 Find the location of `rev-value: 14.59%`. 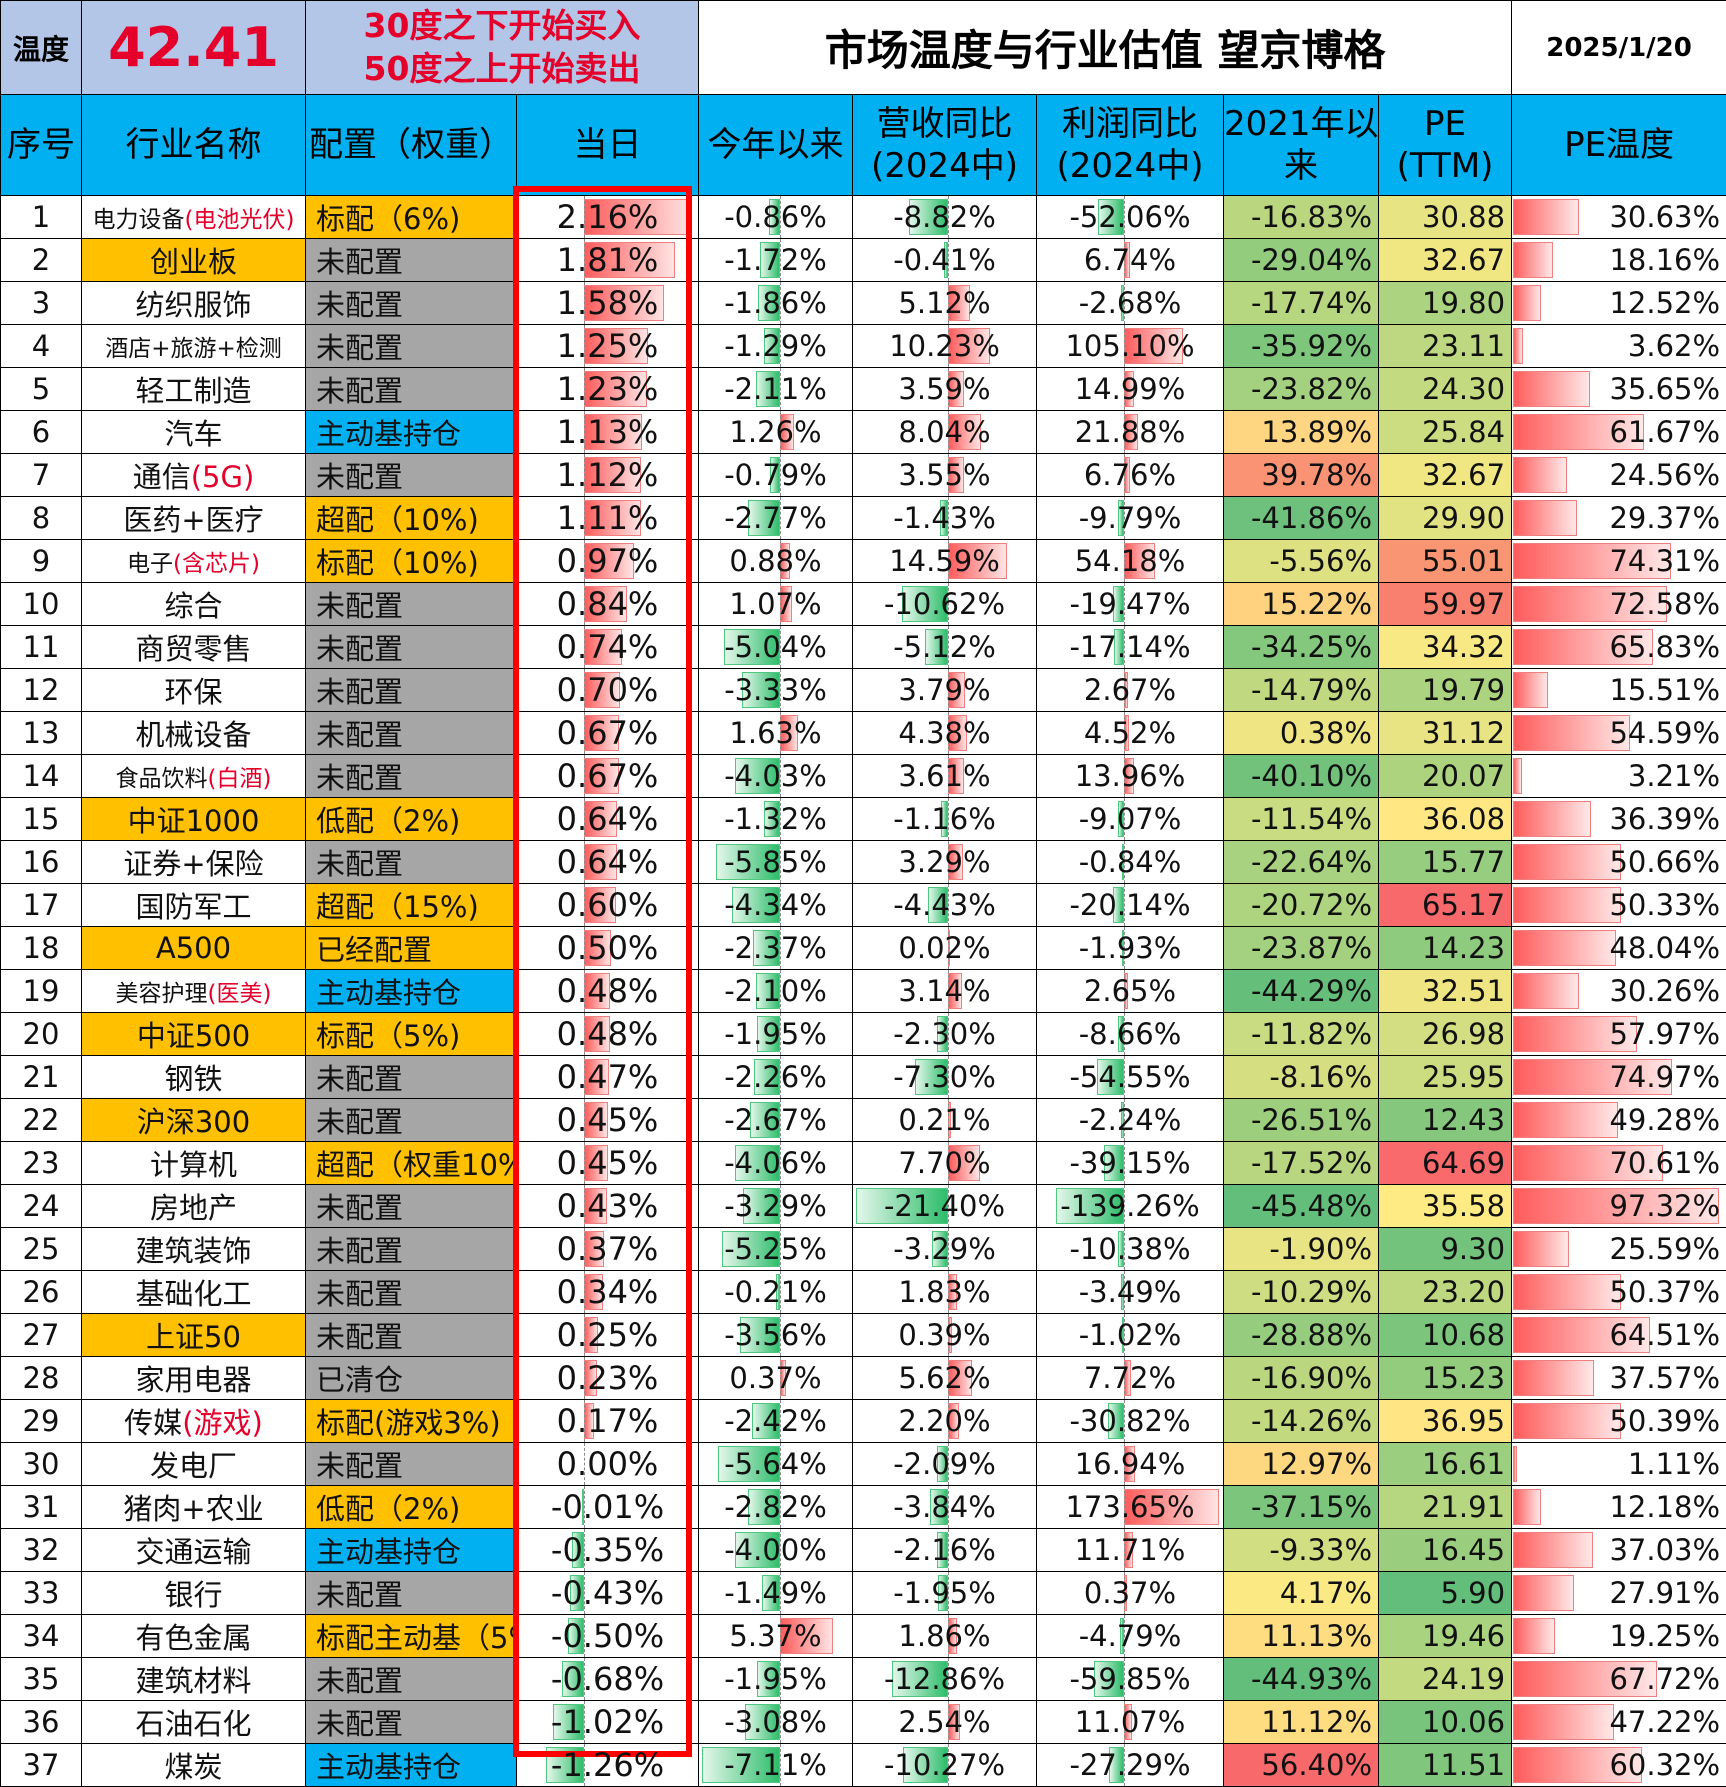

rev-value: 14.59% is located at coordinates (944, 561).